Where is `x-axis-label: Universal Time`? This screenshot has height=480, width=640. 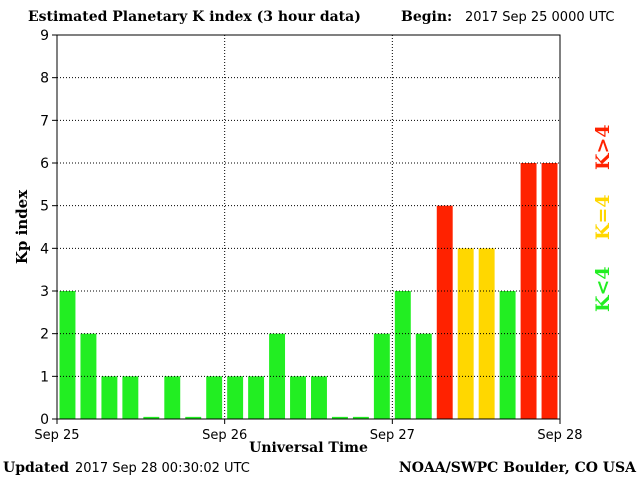
x-axis-label: Universal Time is located at coordinates (308, 448).